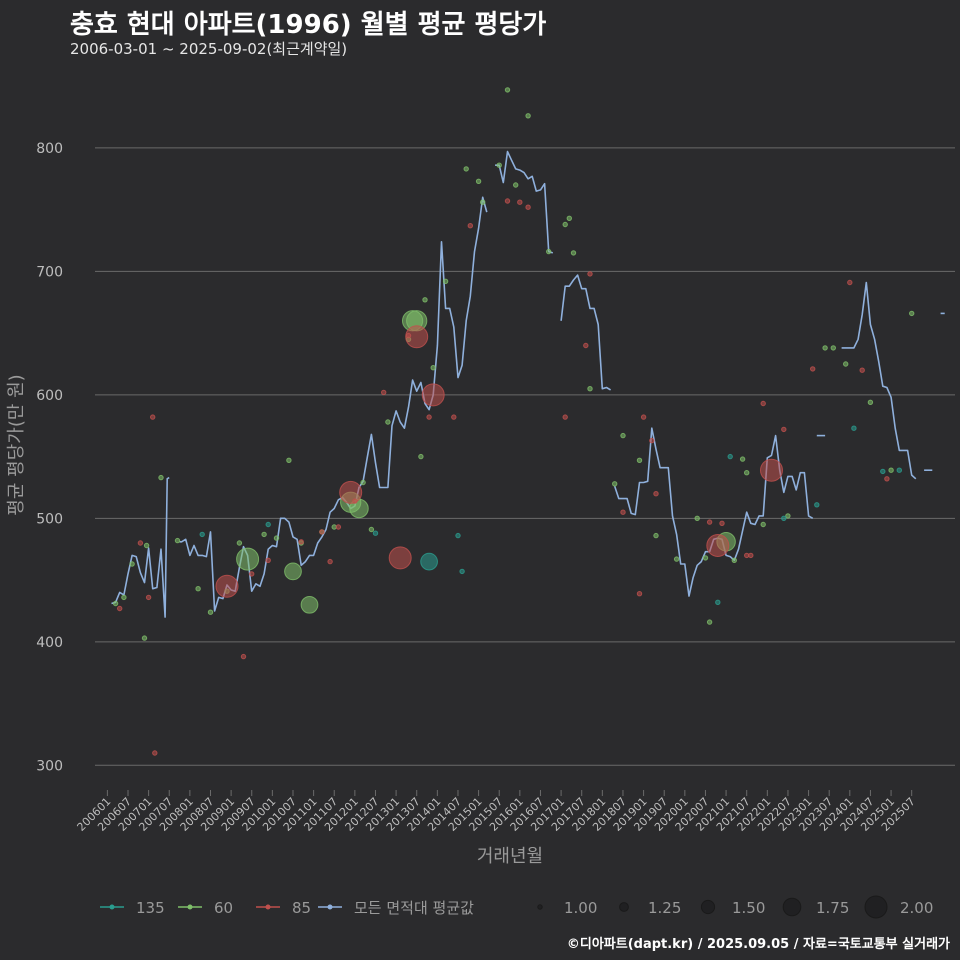 This screenshot has height=960, width=960. I want to click on y-tick-500: 500, so click(49, 519).